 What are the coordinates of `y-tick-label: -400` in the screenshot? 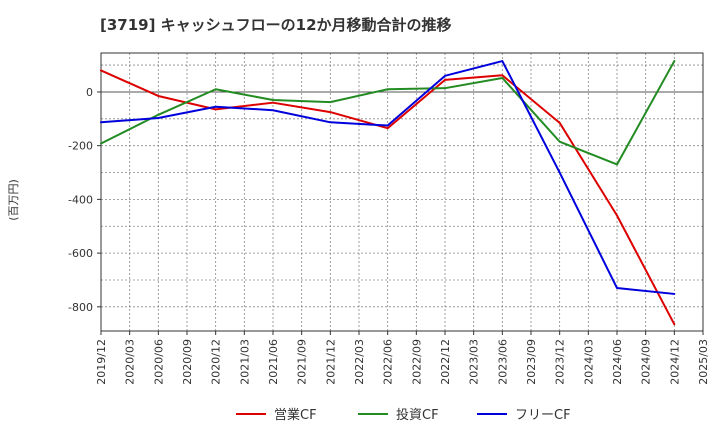 It's located at (80, 199).